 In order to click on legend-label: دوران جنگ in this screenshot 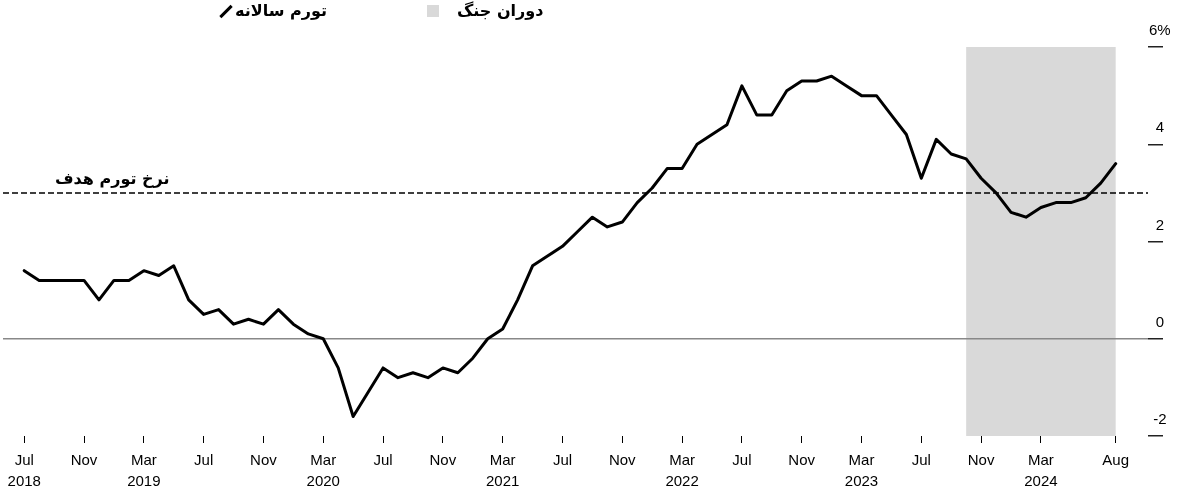, I will do `click(500, 11)`.